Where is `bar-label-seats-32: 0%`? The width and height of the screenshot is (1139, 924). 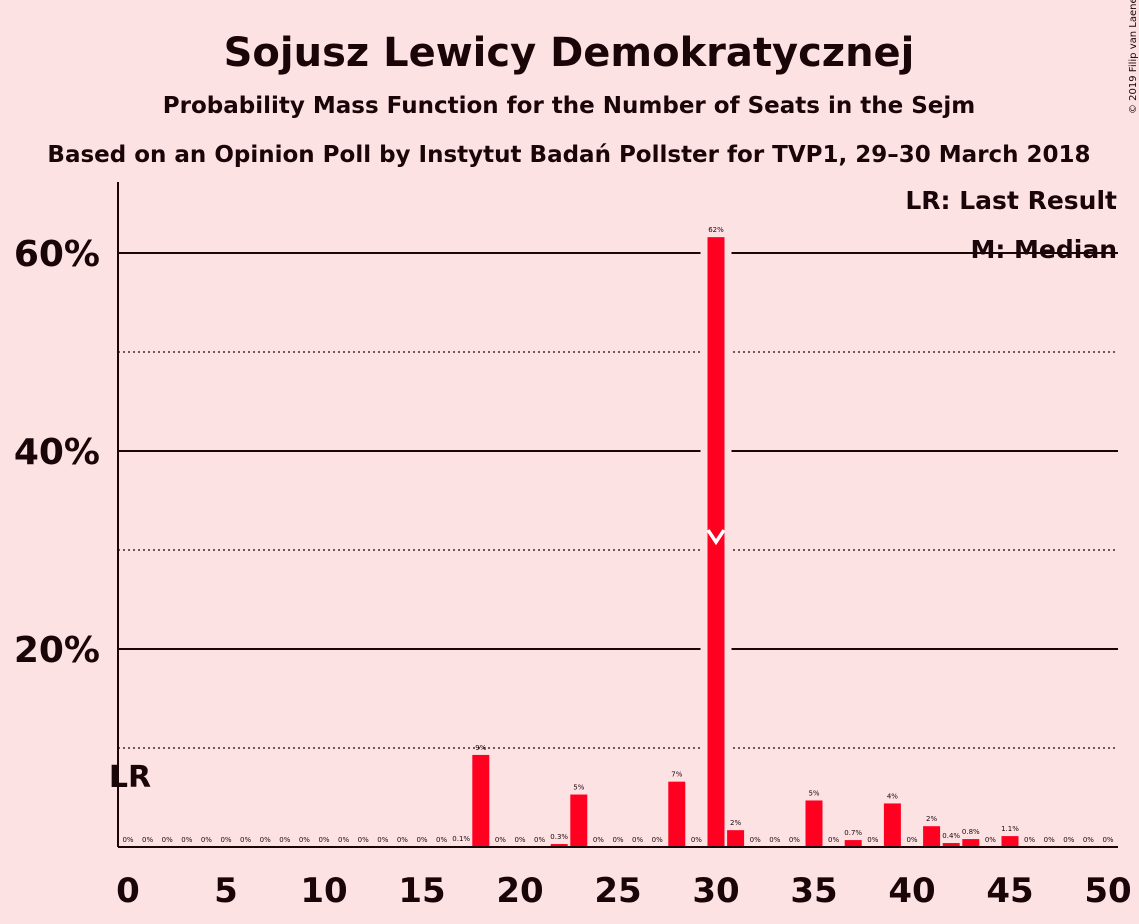
bar-label-seats-32: 0% is located at coordinates (755, 840).